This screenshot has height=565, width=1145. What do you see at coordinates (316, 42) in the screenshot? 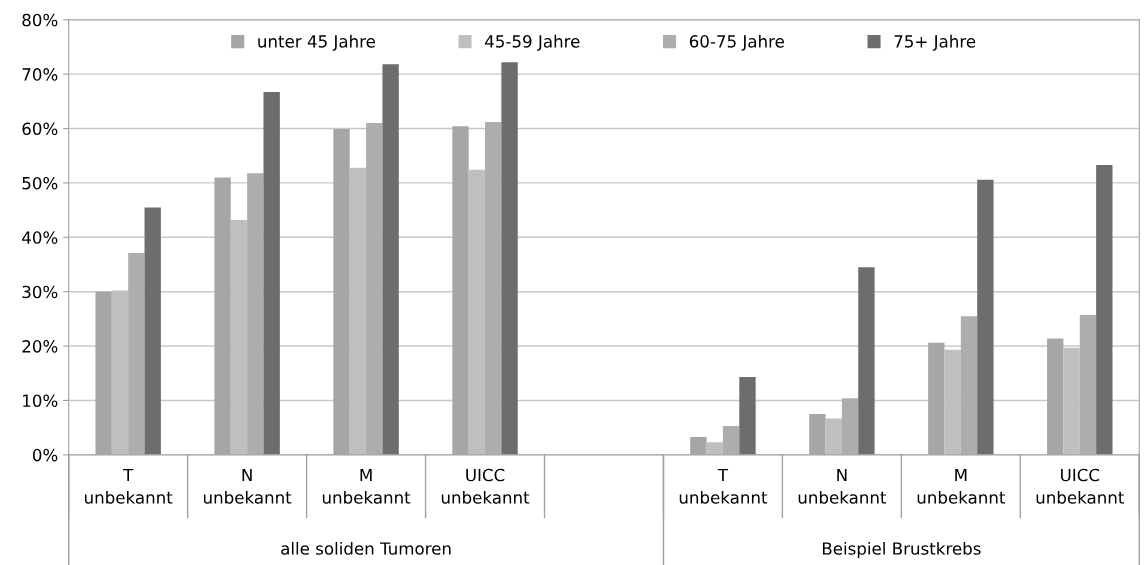
I see `legend-label: unter 45 Jahre` at bounding box center [316, 42].